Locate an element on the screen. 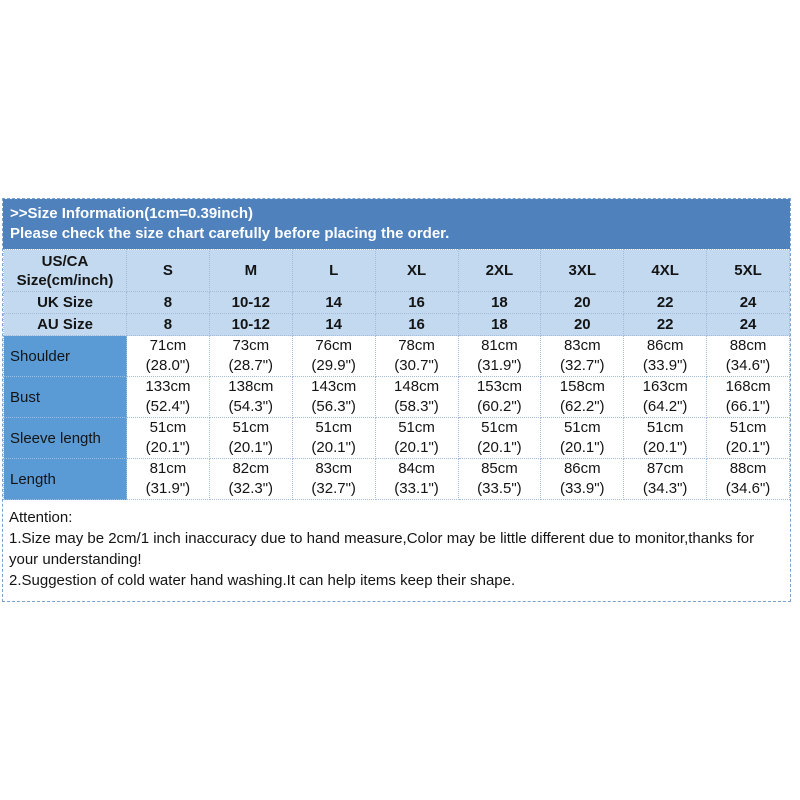 This screenshot has width=800, height=800. measurement-value: 87cm (34.3") is located at coordinates (665, 479).